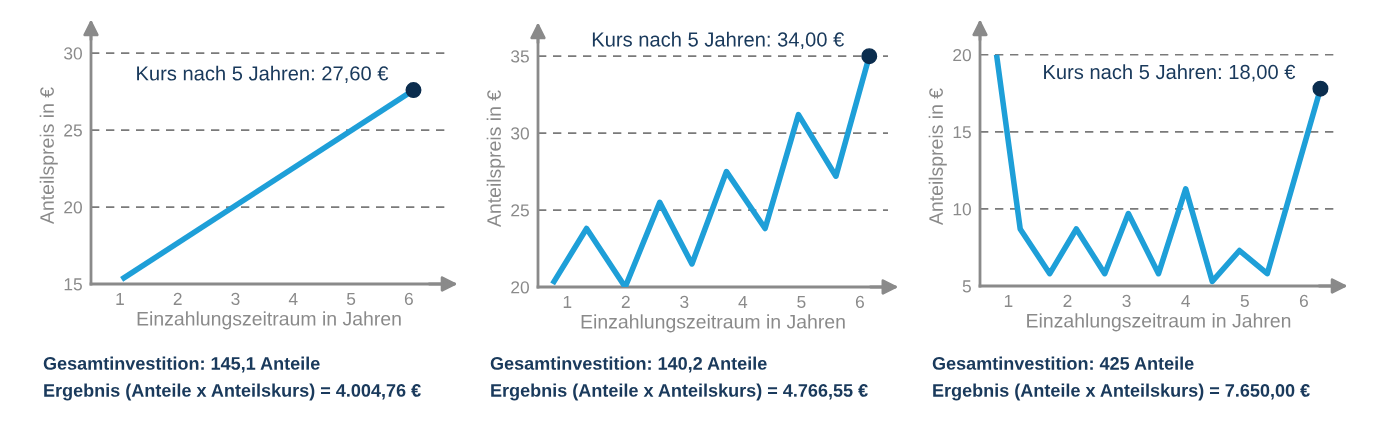 The image size is (1379, 423). What do you see at coordinates (679, 392) in the screenshot?
I see `text: Ergebnis (Anteile x Anteilskurs) = 4.766,55 €` at bounding box center [679, 392].